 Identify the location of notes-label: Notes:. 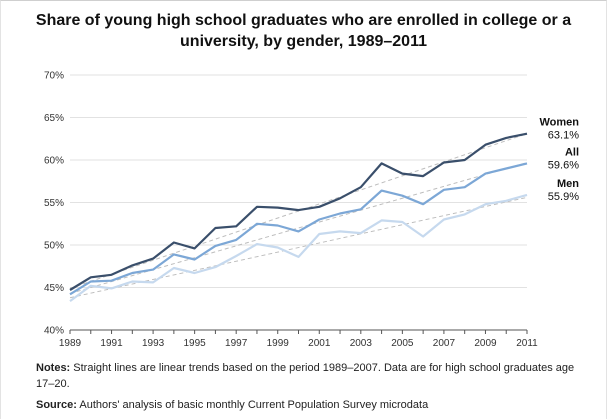
(53, 368).